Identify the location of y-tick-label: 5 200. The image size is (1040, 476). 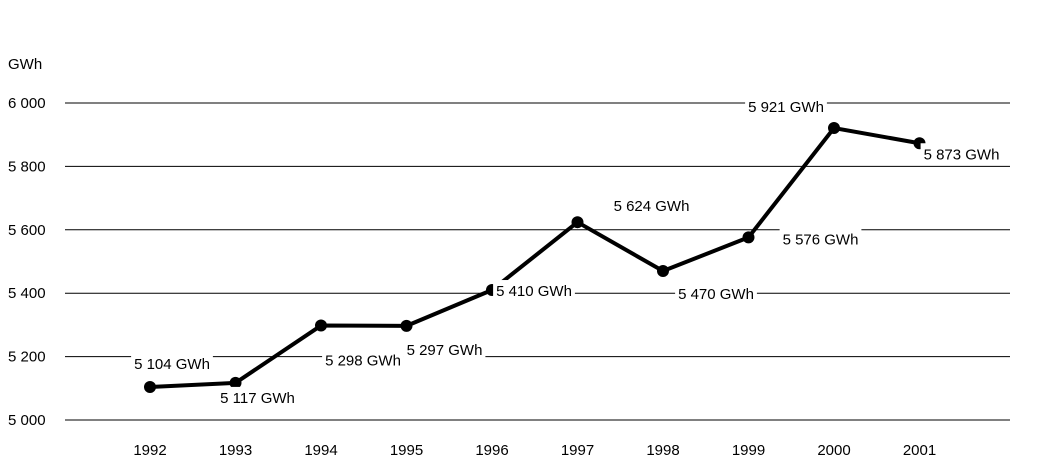
(27, 357).